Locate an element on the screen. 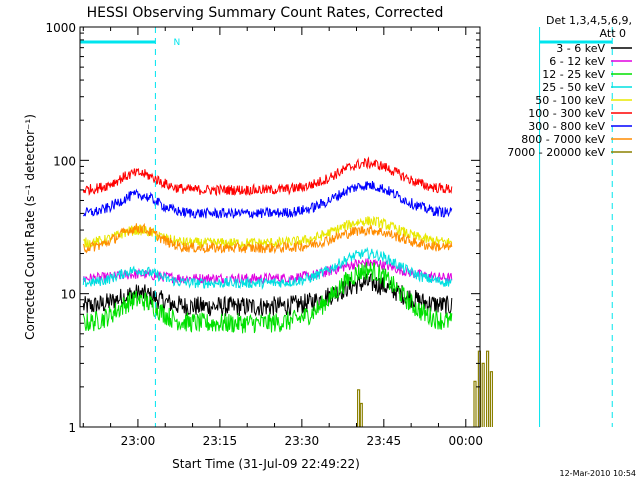  legend-label: 3 - 6 keV is located at coordinates (580, 48).